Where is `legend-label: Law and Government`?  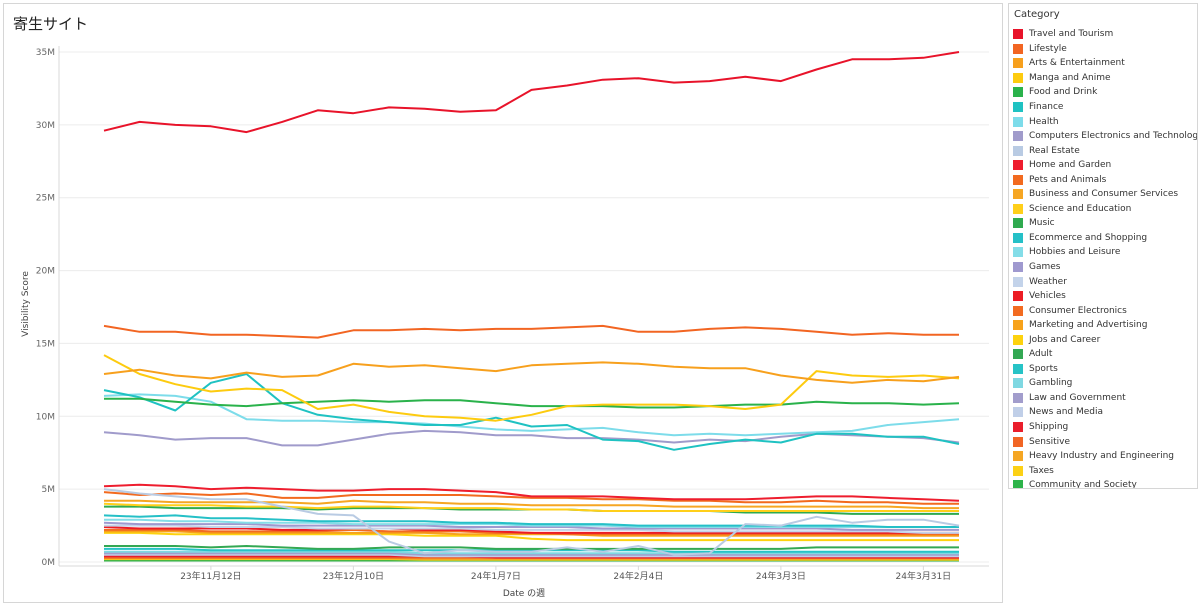
legend-label: Law and Government is located at coordinates (1077, 397).